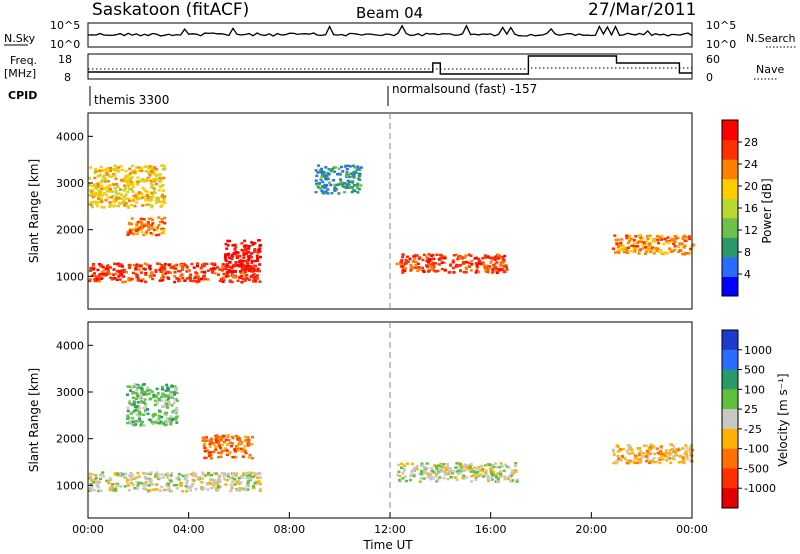 Image resolution: width=800 pixels, height=554 pixels. I want to click on x-tick-label: 08:00, so click(289, 529).